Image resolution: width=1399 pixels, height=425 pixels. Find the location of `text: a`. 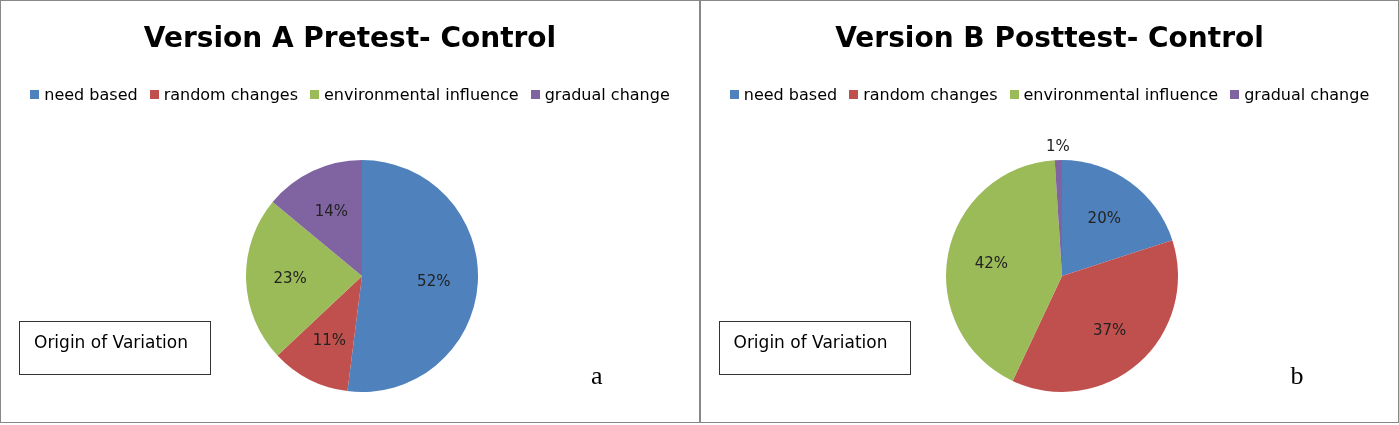

text: a is located at coordinates (597, 376).